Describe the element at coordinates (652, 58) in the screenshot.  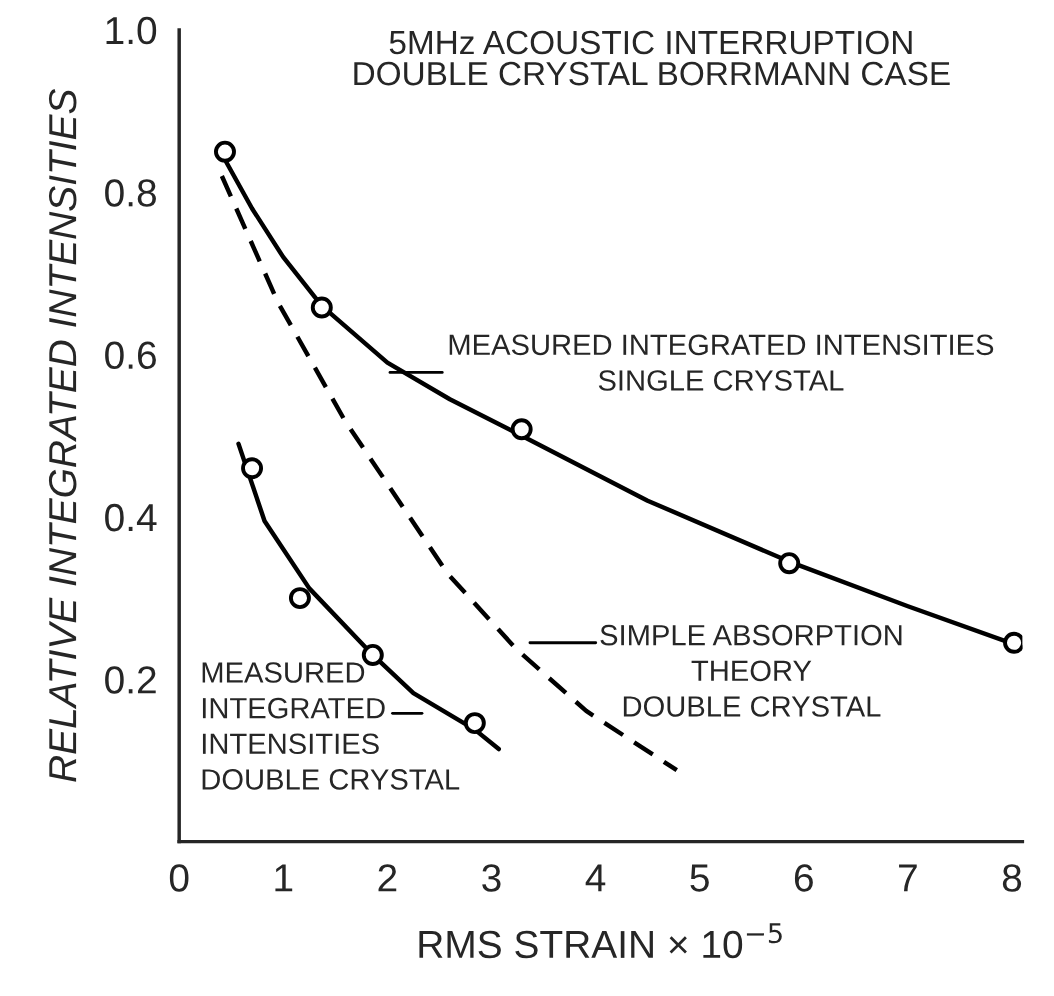
I see `chart-title: 5MHz ACOUSTIC INTERRUPTION DOUBLE CRYSTAL BORRMANN CASE` at that location.